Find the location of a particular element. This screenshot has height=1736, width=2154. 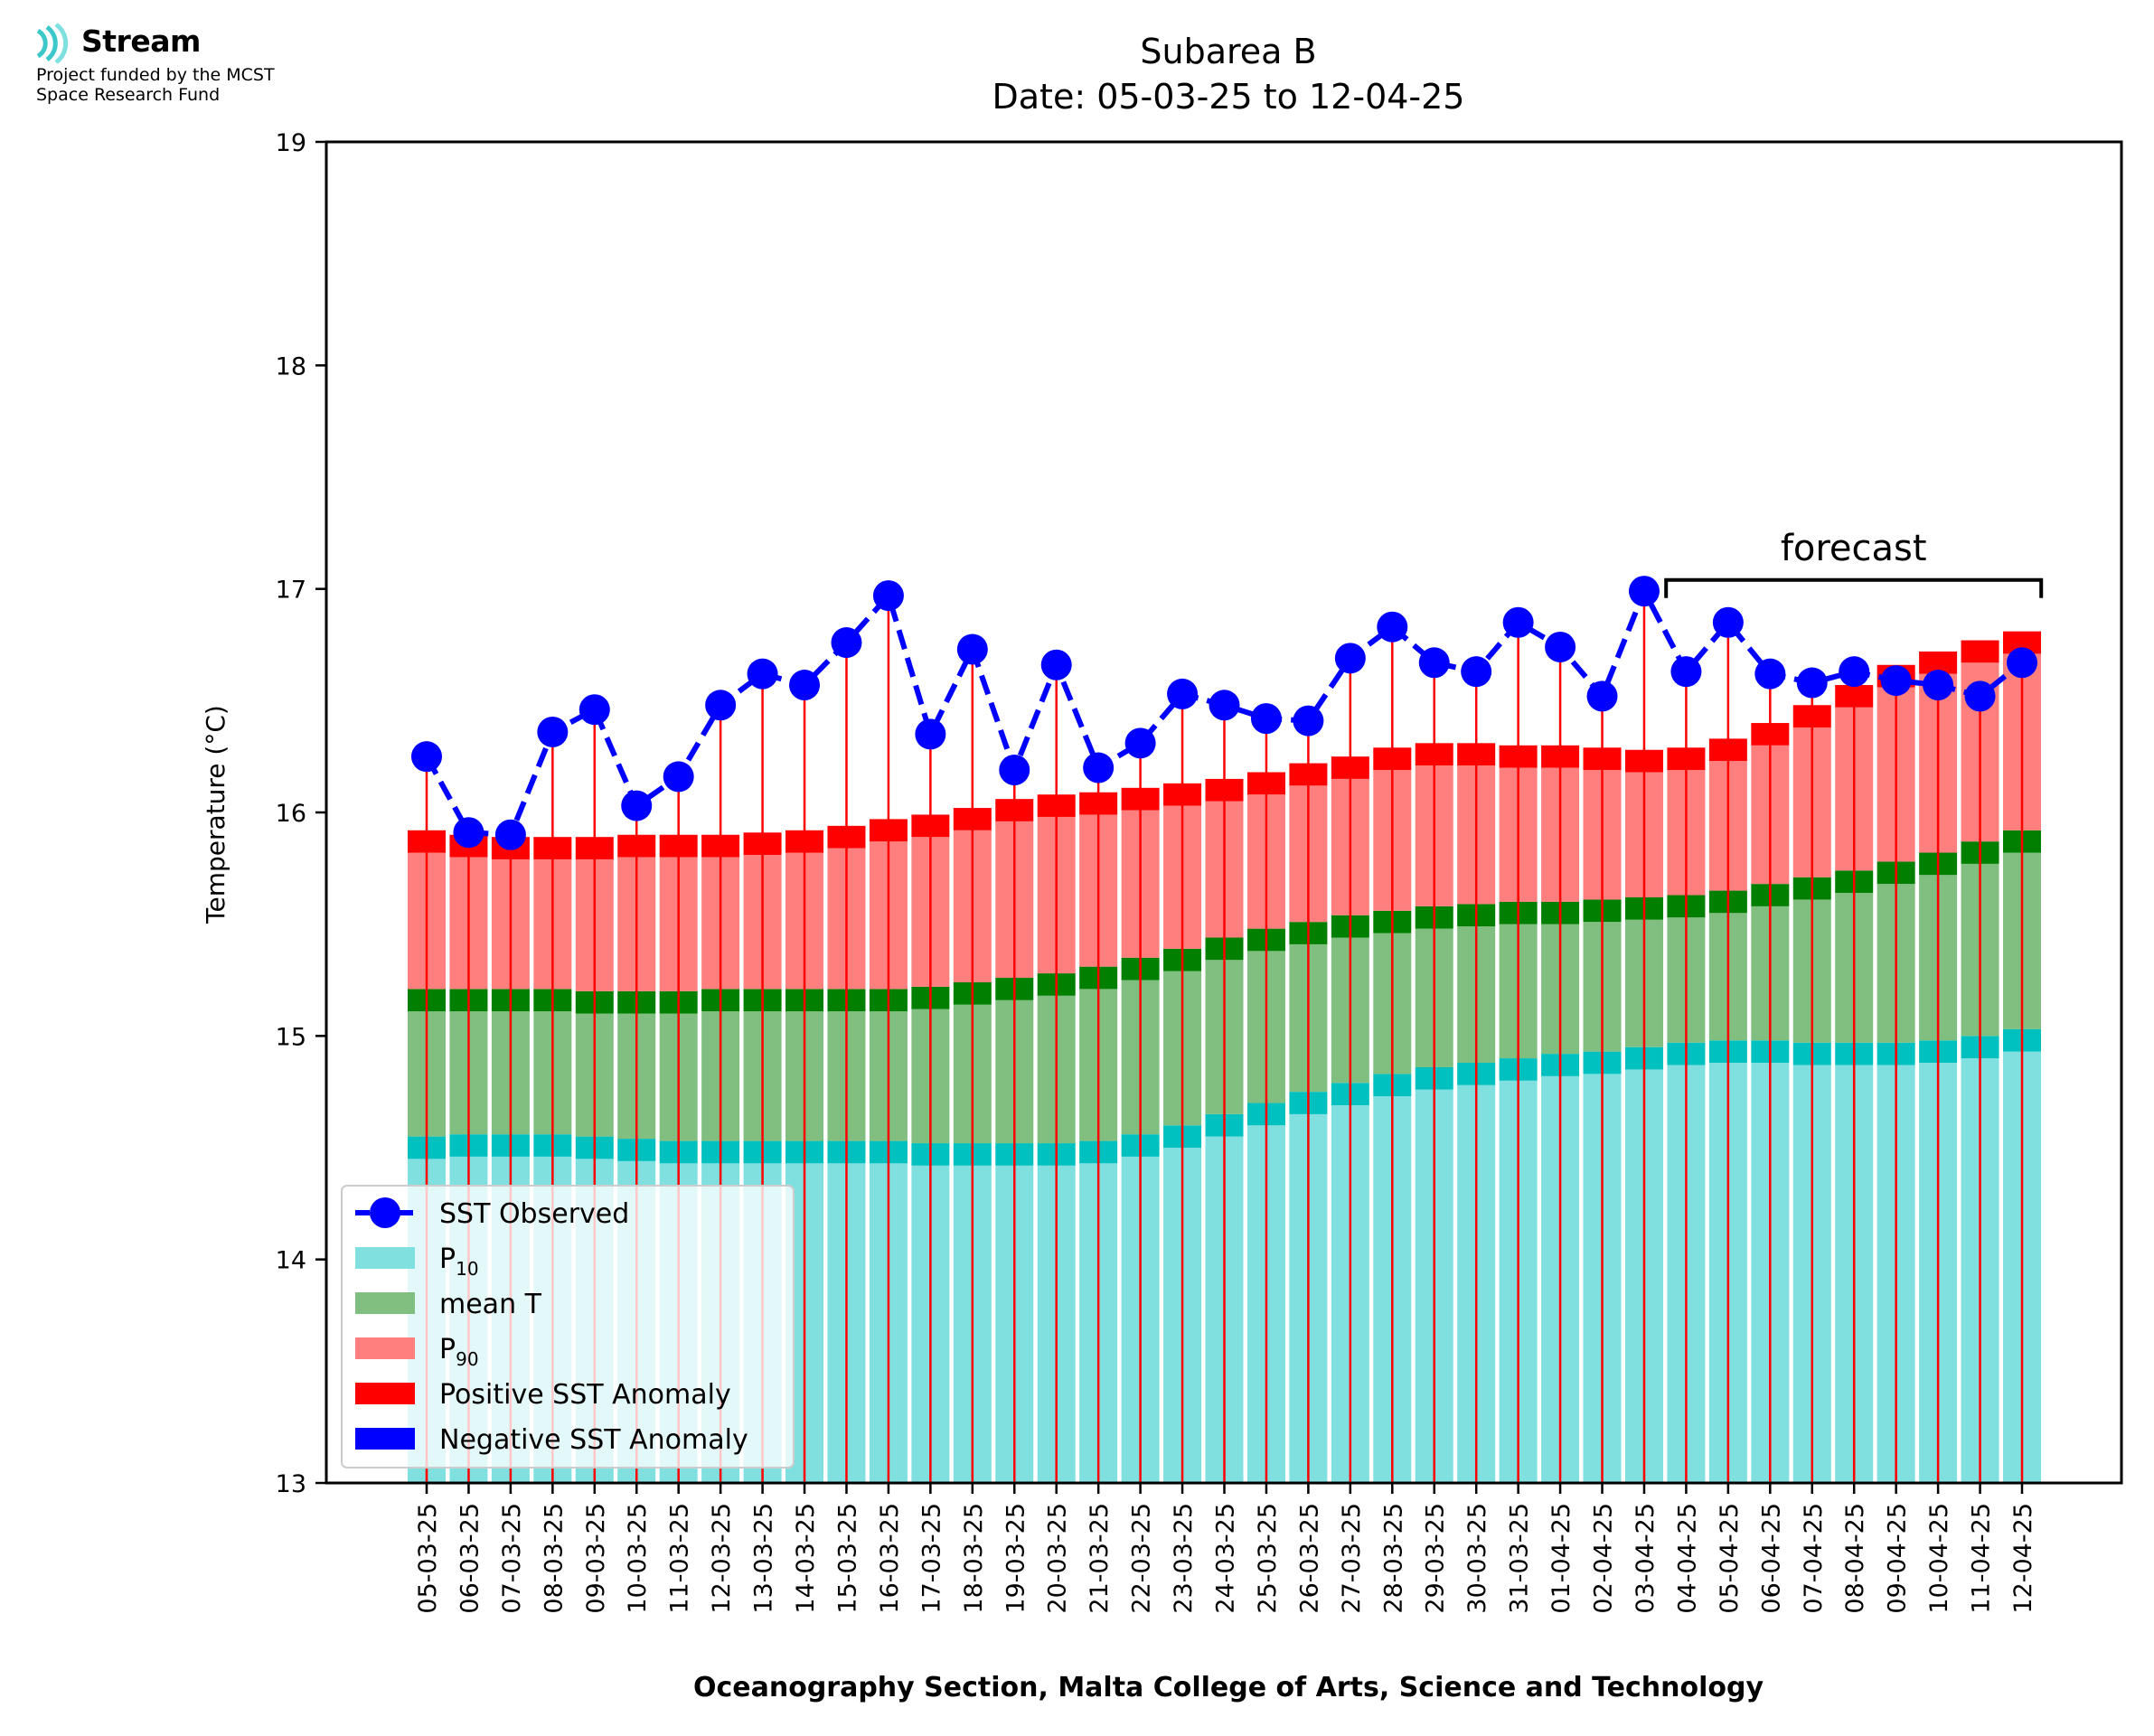

logo-name: Stream is located at coordinates (141, 41).